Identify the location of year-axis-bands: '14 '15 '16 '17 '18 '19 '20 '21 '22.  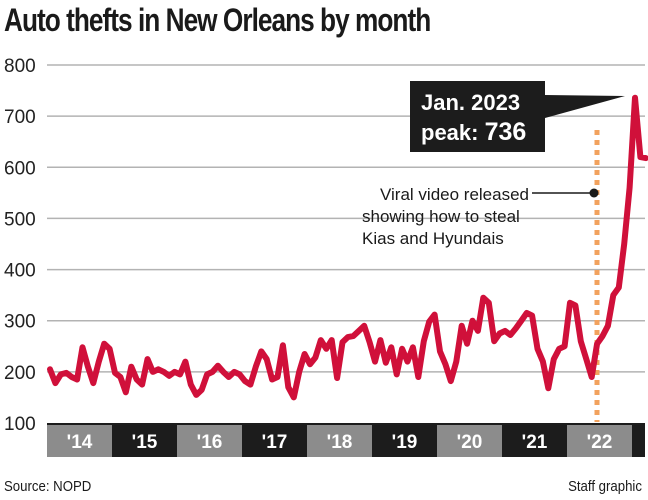
(346, 440).